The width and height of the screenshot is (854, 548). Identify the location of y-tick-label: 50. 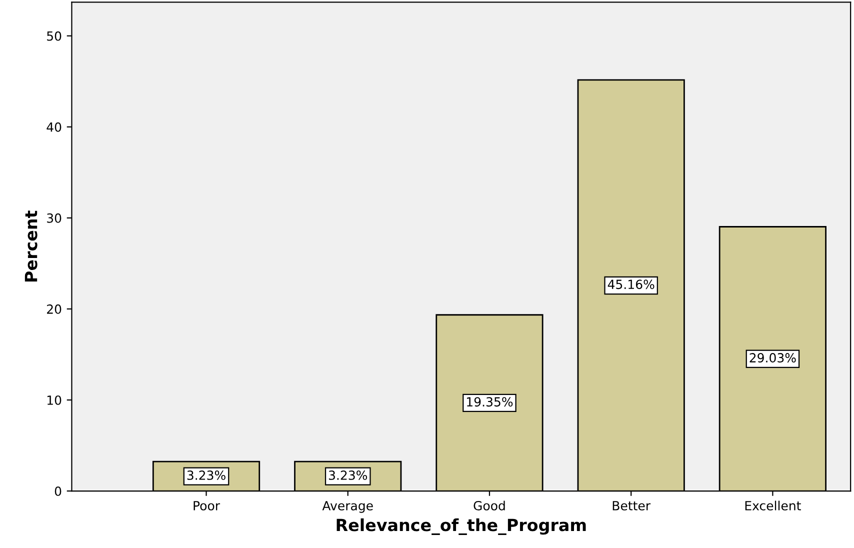
(54, 36).